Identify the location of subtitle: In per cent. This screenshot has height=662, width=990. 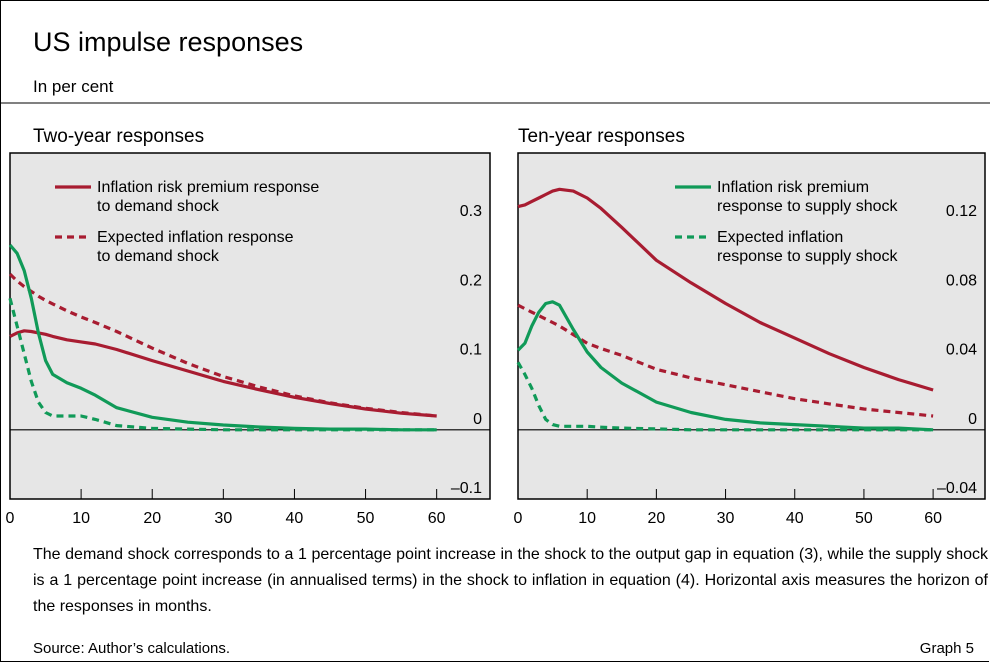
(73, 86).